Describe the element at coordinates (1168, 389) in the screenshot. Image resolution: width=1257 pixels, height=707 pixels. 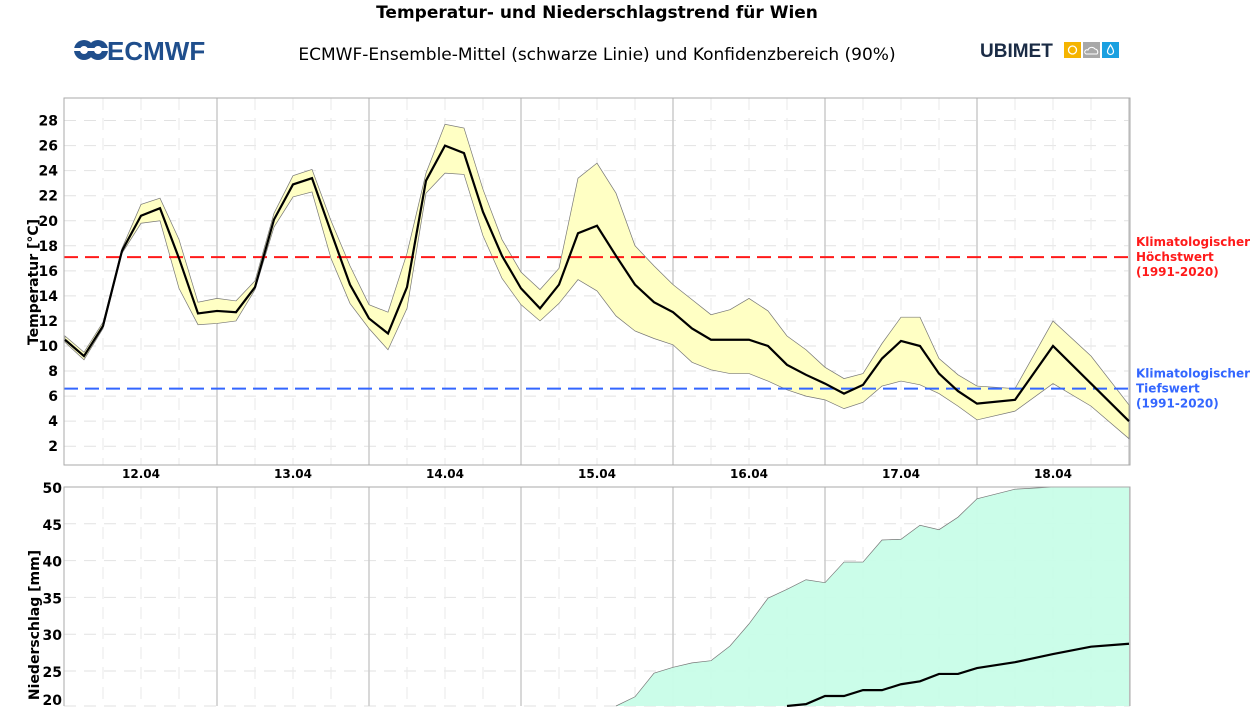
I see `climatological-min-label: Tiefswert` at that location.